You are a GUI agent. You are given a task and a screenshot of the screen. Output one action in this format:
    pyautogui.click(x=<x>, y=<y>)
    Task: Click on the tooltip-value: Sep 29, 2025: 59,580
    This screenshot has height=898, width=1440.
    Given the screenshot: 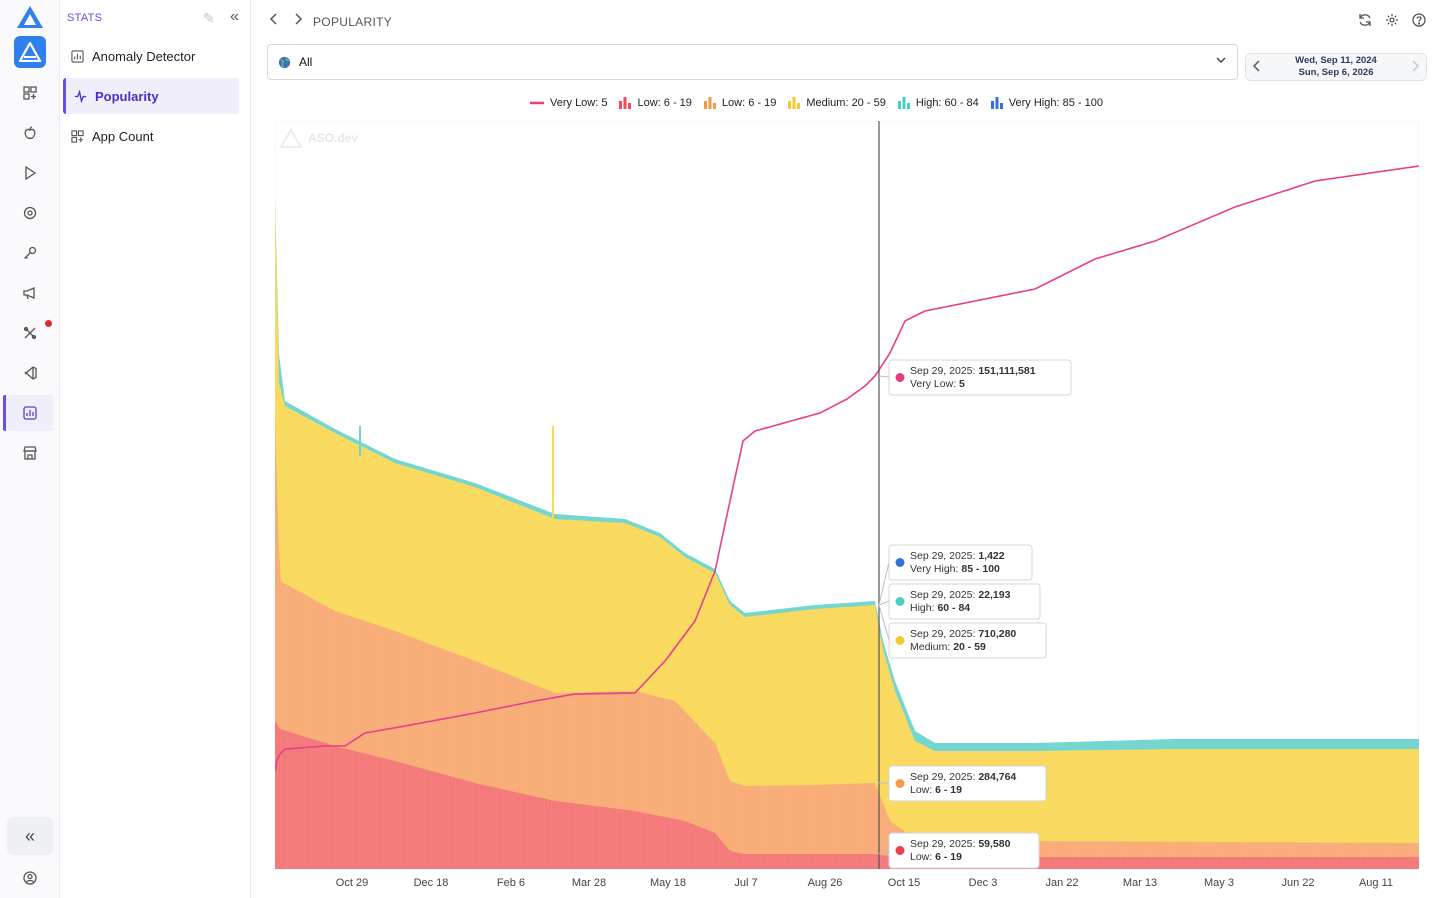 What is the action you would take?
    pyautogui.click(x=960, y=844)
    